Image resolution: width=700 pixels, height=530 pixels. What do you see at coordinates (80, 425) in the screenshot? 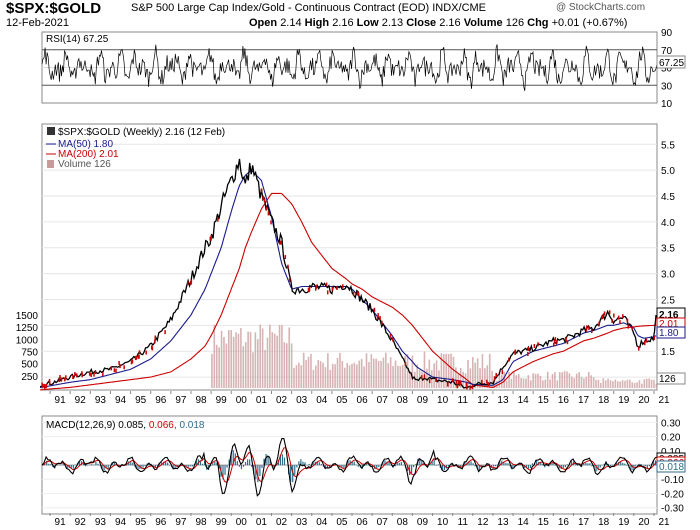
I see `macd-legend-prefix: MACD(12,26,9)` at bounding box center [80, 425].